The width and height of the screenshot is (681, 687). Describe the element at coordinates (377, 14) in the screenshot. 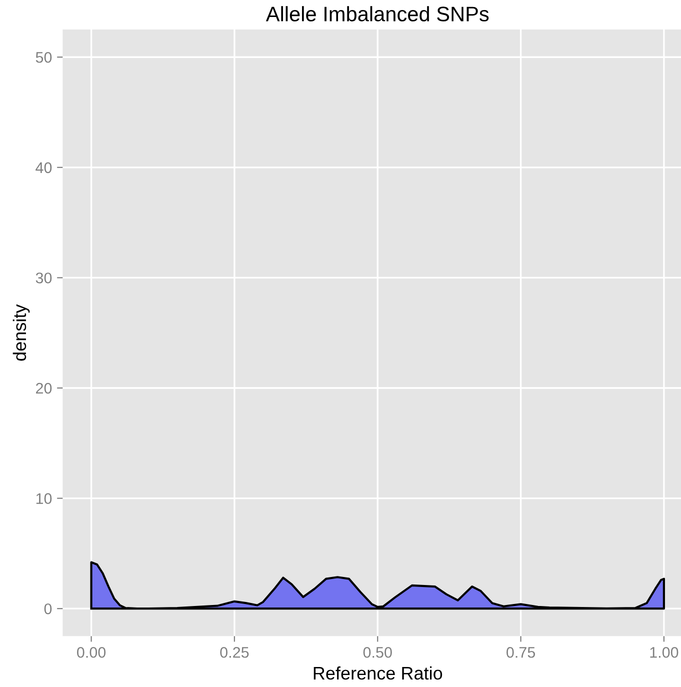

I see `chart-title: Allele Imbalanced SNPs` at that location.